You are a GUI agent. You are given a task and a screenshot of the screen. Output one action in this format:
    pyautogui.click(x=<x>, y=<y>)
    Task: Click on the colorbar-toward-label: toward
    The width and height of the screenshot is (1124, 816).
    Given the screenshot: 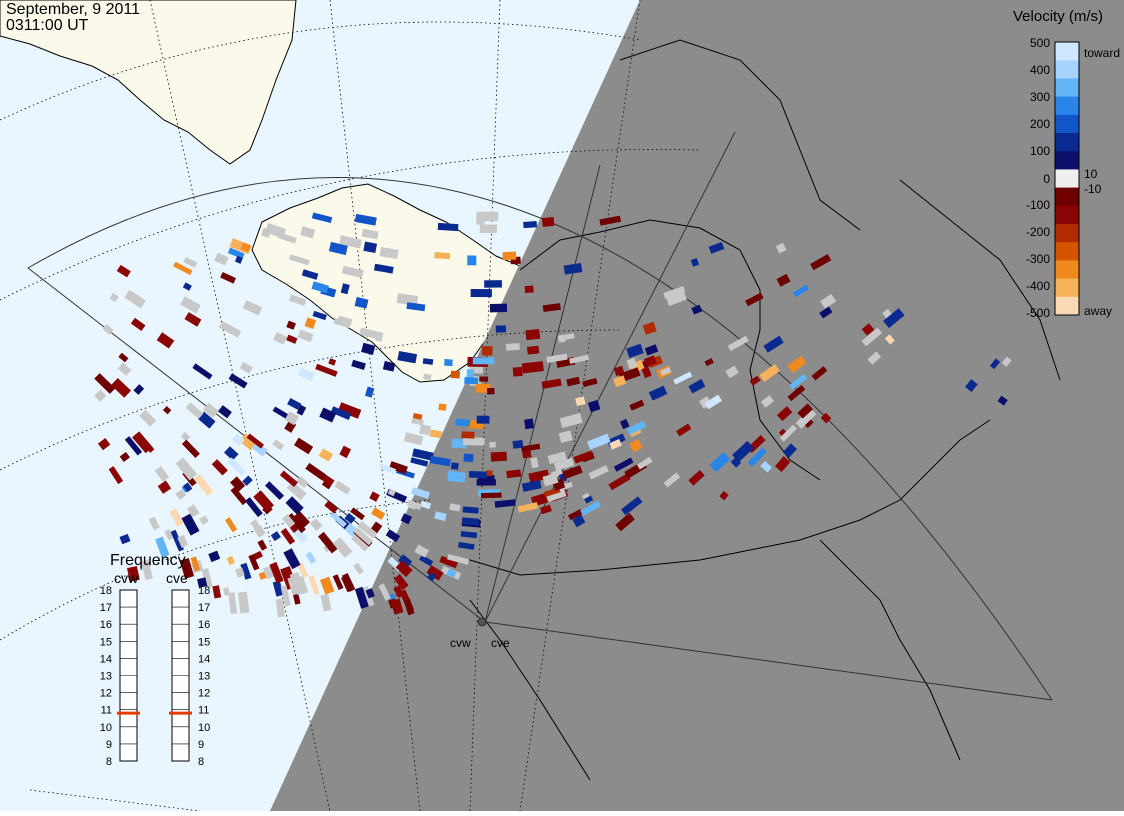 What is the action you would take?
    pyautogui.click(x=1102, y=53)
    